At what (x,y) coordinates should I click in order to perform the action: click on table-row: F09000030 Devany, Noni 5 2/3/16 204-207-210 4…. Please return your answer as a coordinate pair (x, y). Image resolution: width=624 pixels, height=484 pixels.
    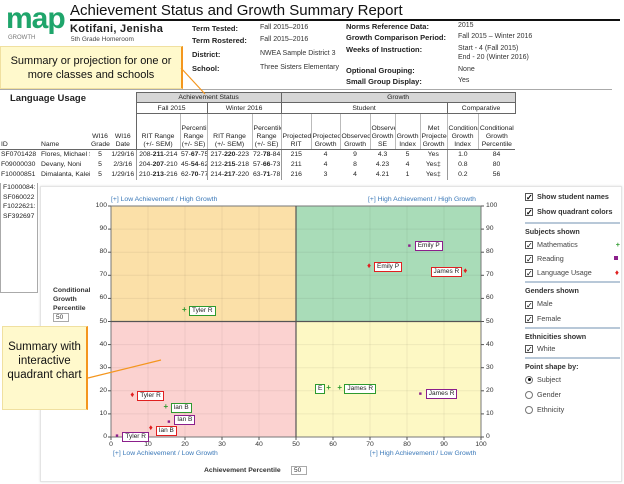
    Looking at the image, I should click on (257, 164).